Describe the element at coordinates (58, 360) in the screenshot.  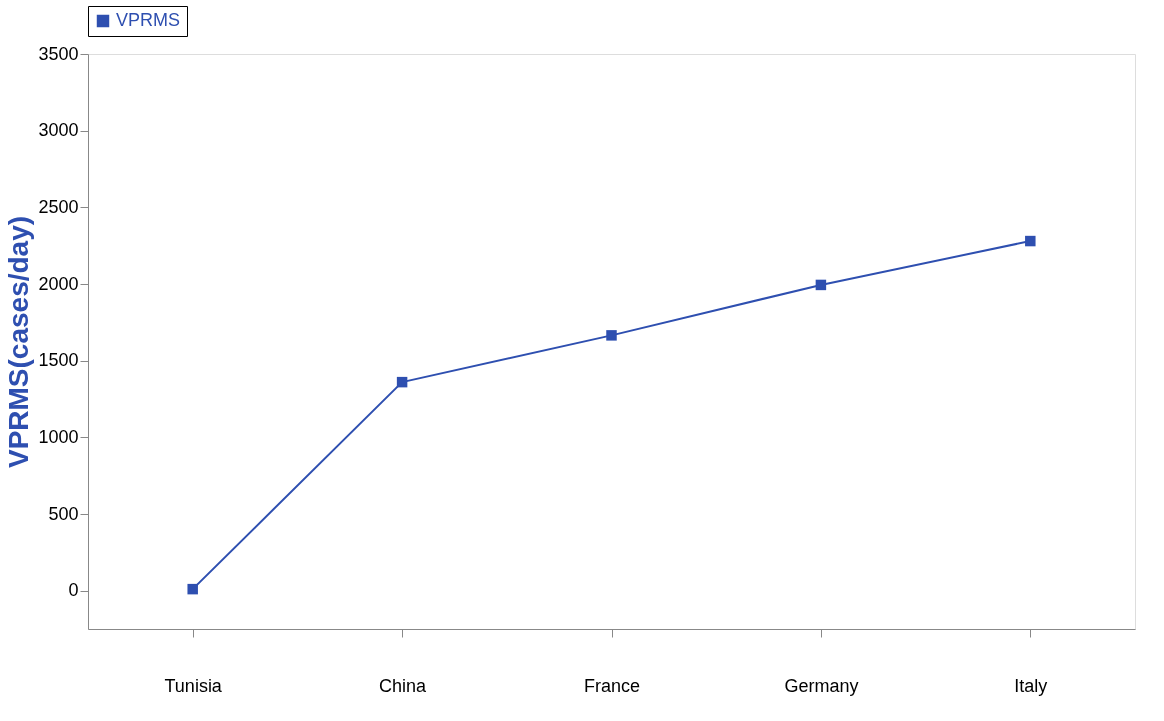
I see `y-tick-label: 1500` at that location.